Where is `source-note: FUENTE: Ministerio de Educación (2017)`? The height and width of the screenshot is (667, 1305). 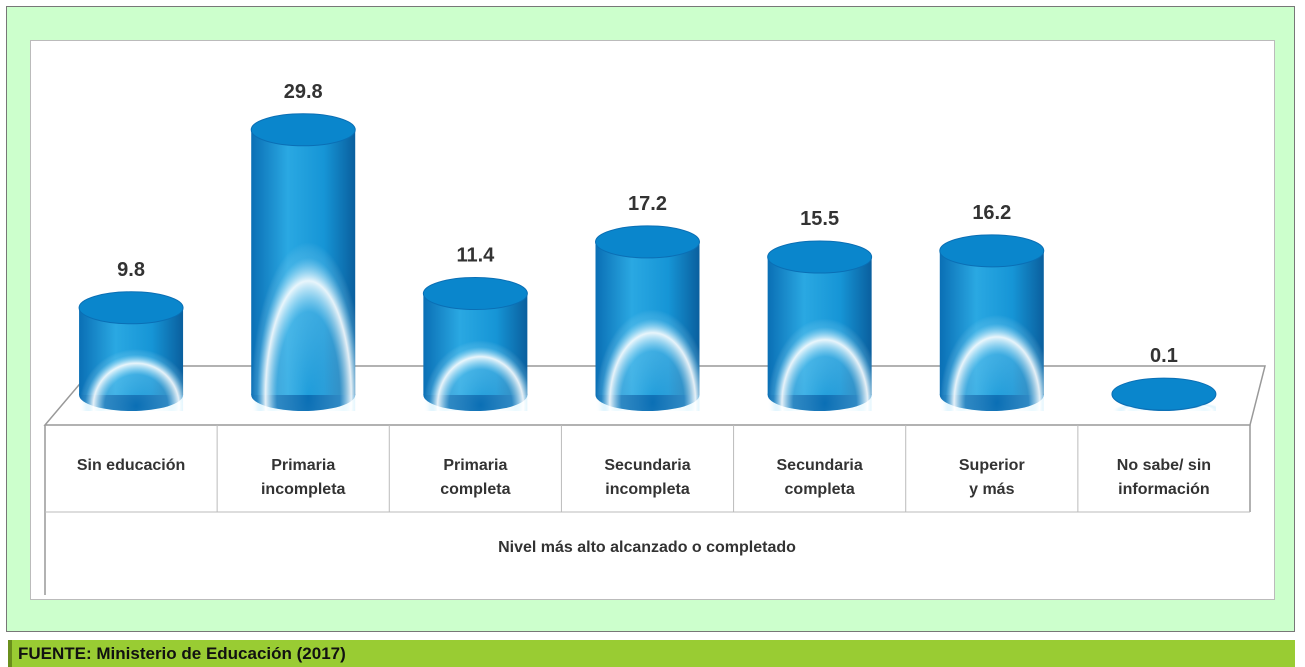
source-note: FUENTE: Ministerio de Educación (2017) is located at coordinates (651, 653).